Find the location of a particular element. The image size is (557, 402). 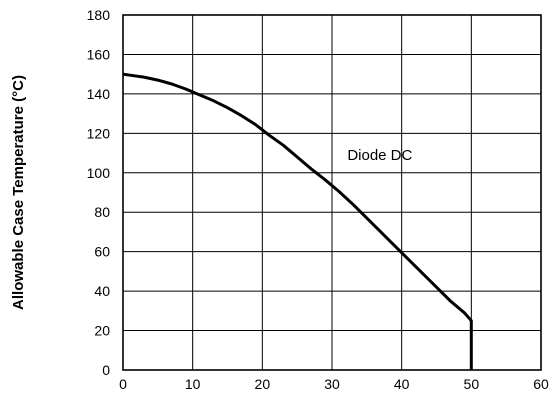

annotation-diode-dc: Diode DC is located at coordinates (379, 155).